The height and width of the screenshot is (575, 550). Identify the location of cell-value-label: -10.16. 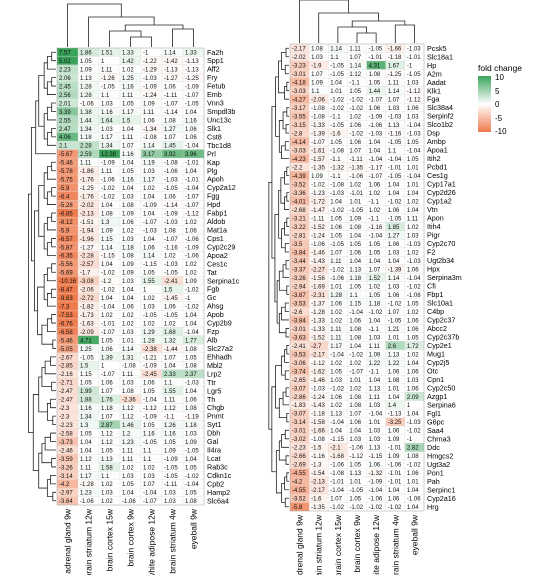
(68, 282).